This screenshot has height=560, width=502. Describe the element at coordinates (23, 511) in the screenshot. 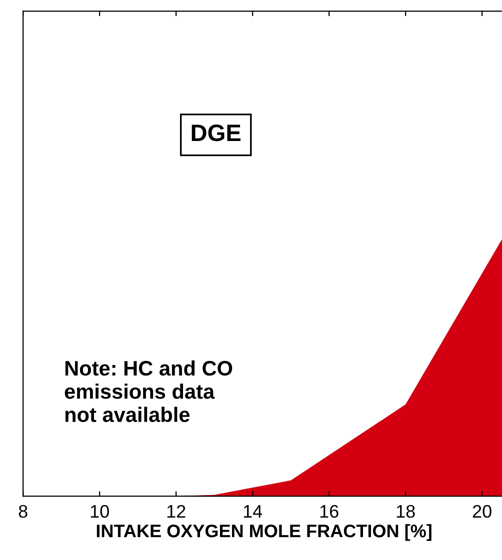

I see `x-tick-label: 8` at that location.